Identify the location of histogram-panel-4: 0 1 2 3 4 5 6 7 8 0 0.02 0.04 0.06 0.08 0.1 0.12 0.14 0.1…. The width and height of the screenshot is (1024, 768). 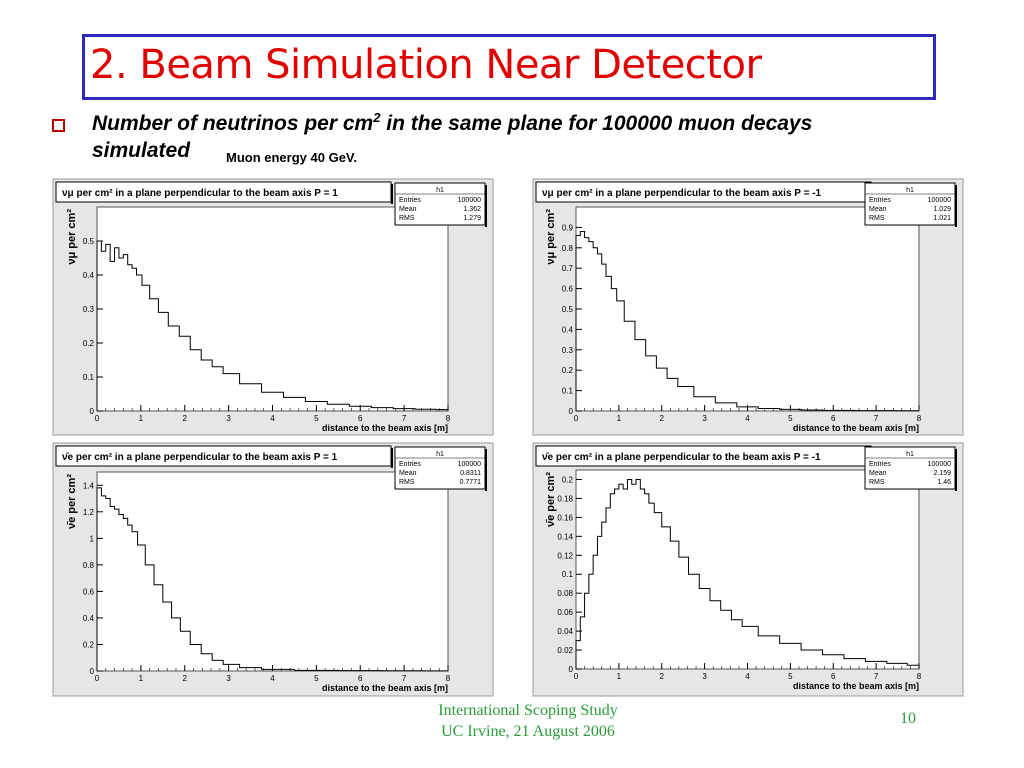
(748, 569).